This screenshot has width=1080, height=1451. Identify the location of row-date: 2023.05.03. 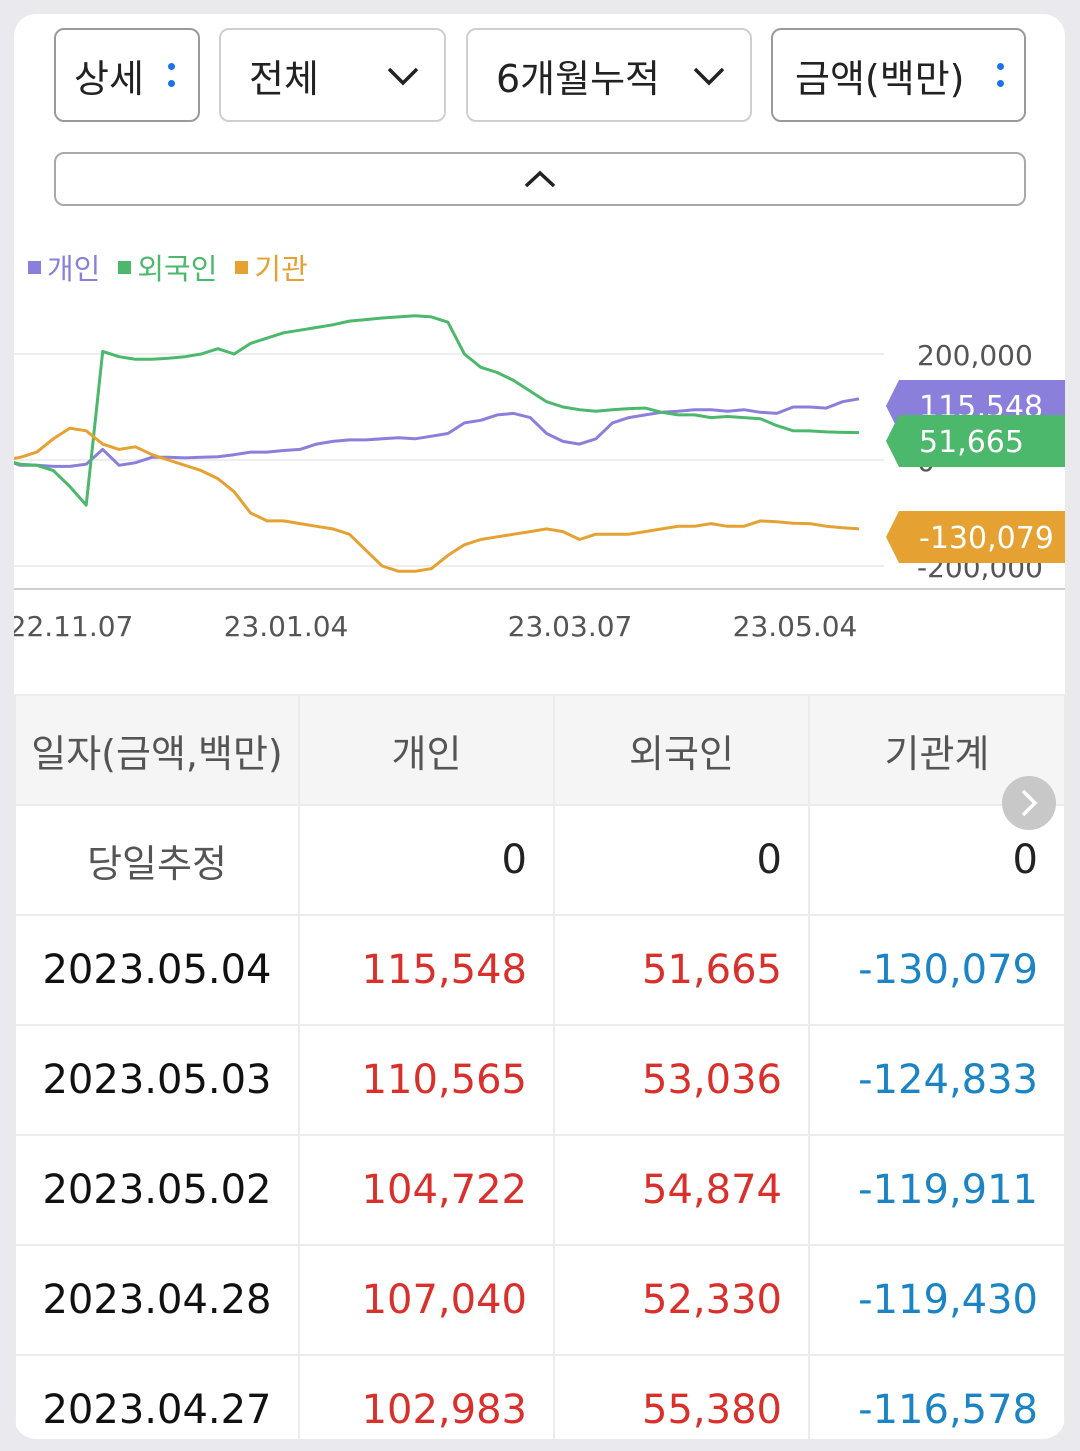
(157, 1080).